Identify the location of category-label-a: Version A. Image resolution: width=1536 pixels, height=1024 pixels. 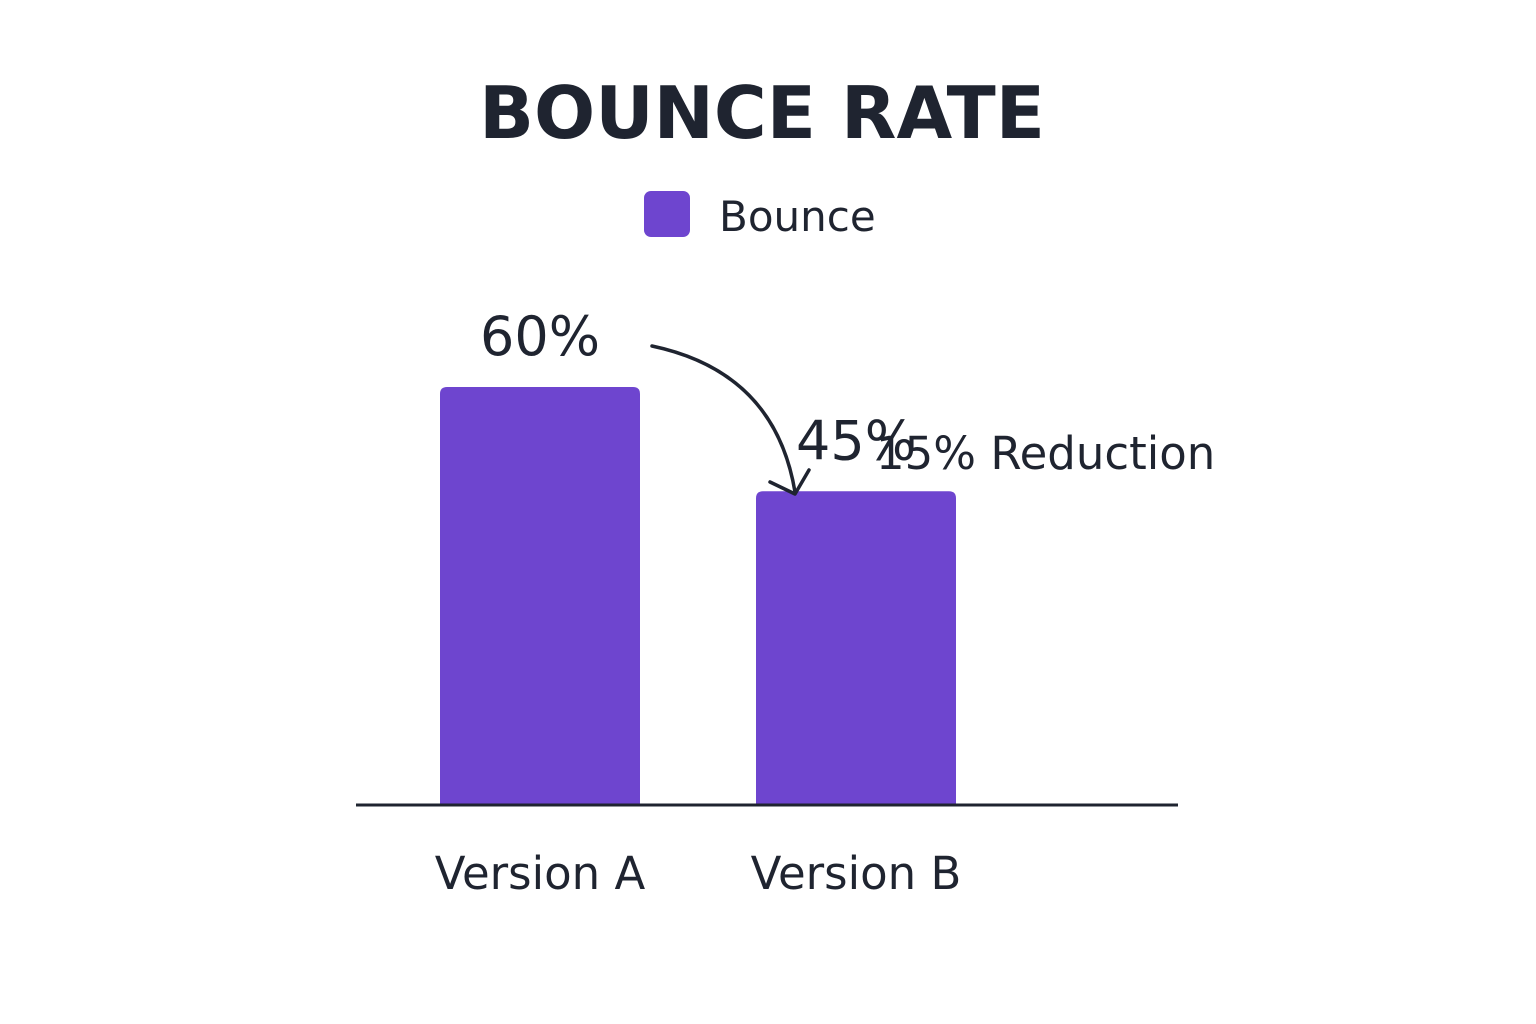
(540, 873).